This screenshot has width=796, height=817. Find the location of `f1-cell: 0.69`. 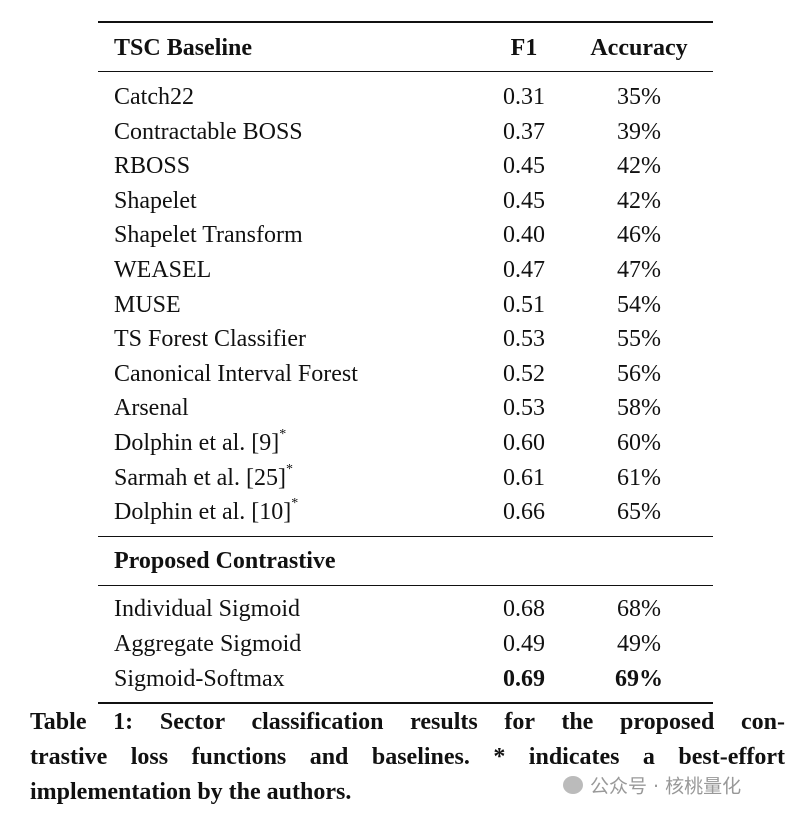

f1-cell: 0.69 is located at coordinates (524, 679).